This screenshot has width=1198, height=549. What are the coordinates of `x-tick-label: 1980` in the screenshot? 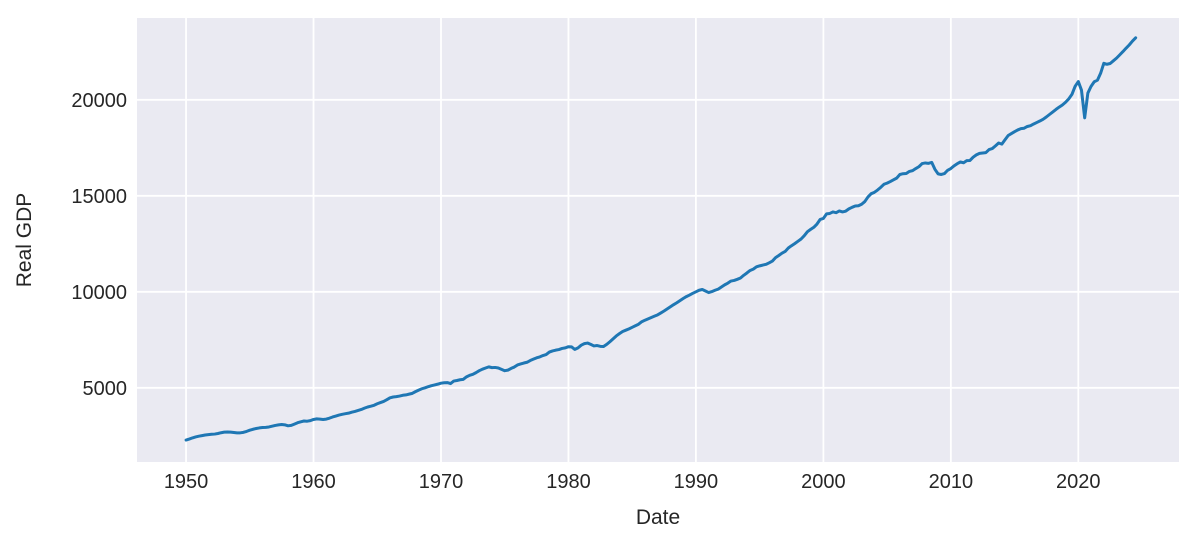 It's located at (568, 482).